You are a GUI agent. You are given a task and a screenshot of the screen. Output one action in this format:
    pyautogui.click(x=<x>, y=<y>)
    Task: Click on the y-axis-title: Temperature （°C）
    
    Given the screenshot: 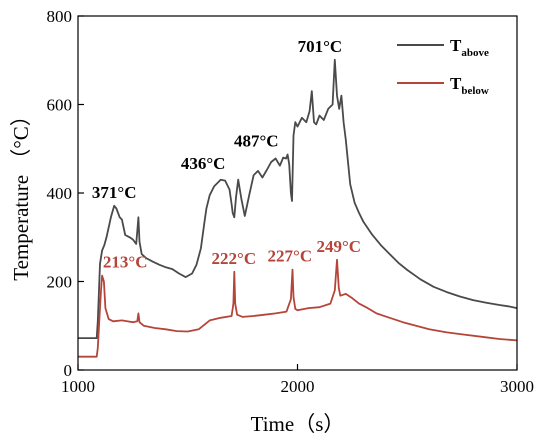 What is the action you would take?
    pyautogui.click(x=21, y=192)
    